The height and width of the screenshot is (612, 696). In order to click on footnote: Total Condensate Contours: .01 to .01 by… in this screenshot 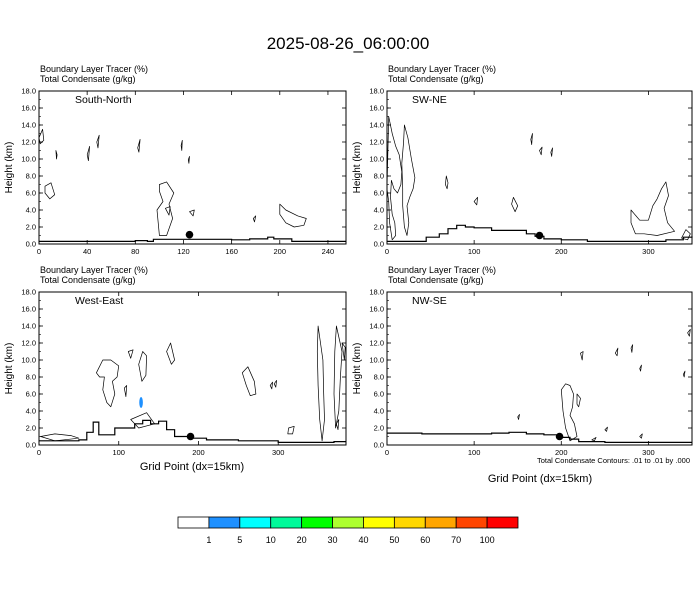, I will do `click(613, 460)`.